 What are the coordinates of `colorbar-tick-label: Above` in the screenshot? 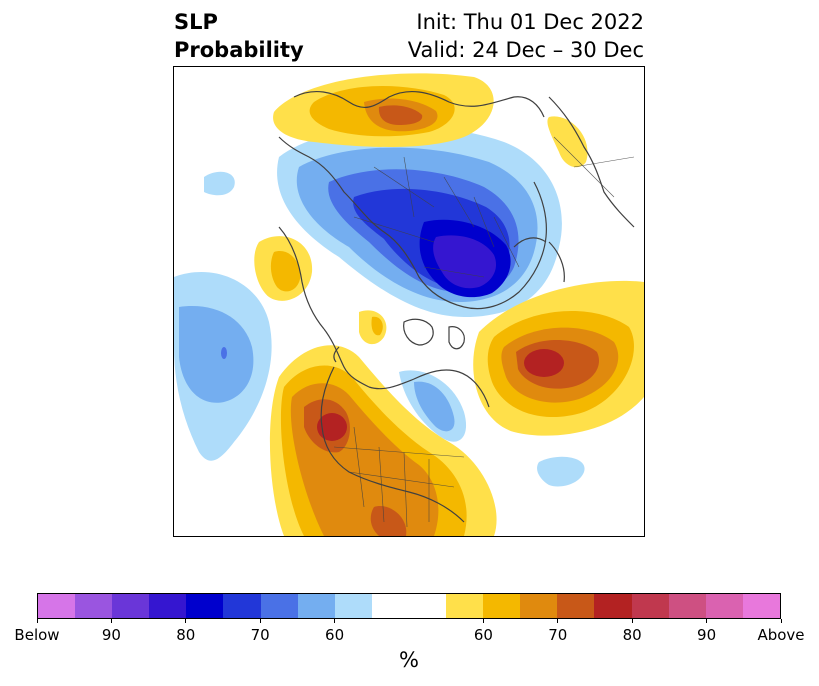 It's located at (781, 635).